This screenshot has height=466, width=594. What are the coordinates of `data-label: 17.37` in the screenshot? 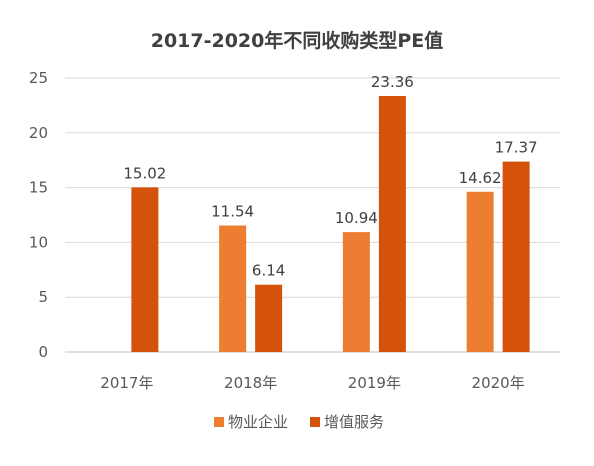 It's located at (516, 148).